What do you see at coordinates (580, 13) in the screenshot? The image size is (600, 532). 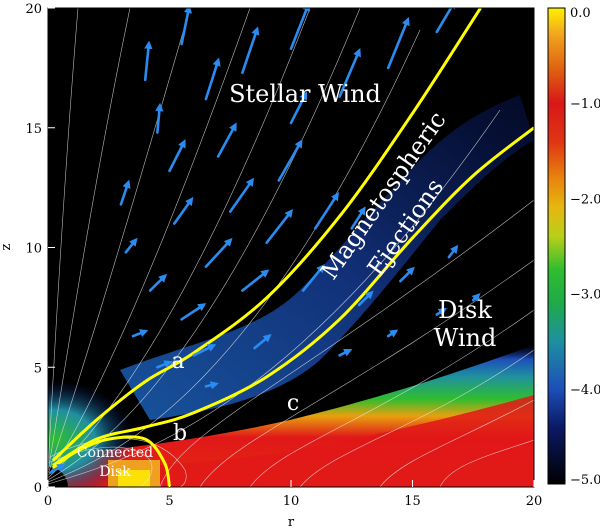 I see `colorbar-tick-label: 0.0` at bounding box center [580, 13].